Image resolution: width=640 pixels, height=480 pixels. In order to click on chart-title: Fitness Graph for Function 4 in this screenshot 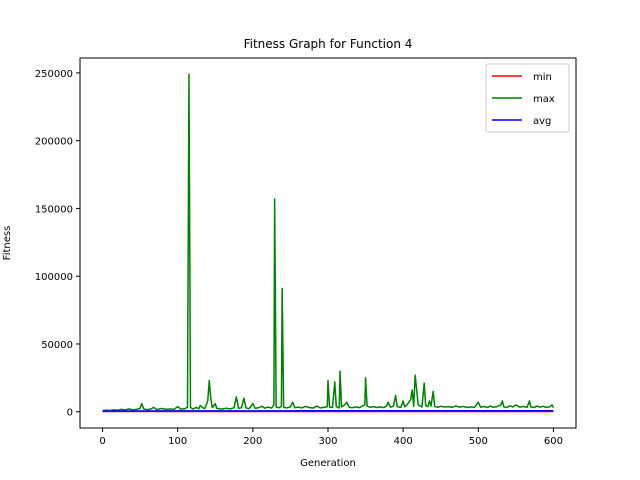, I will do `click(328, 44)`.